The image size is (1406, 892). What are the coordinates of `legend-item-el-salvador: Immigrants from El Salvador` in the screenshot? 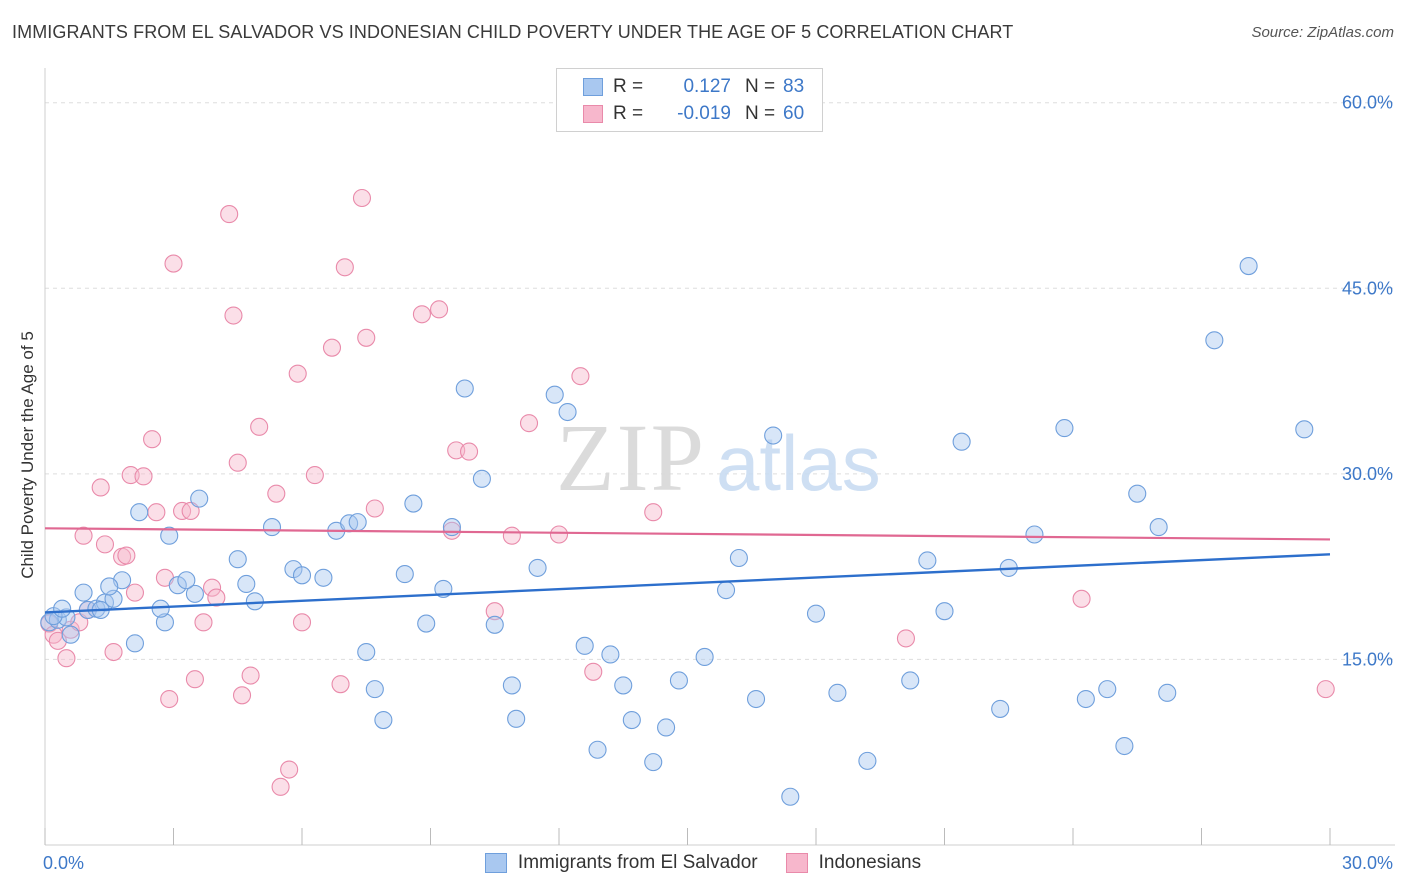 It's located at (621, 863).